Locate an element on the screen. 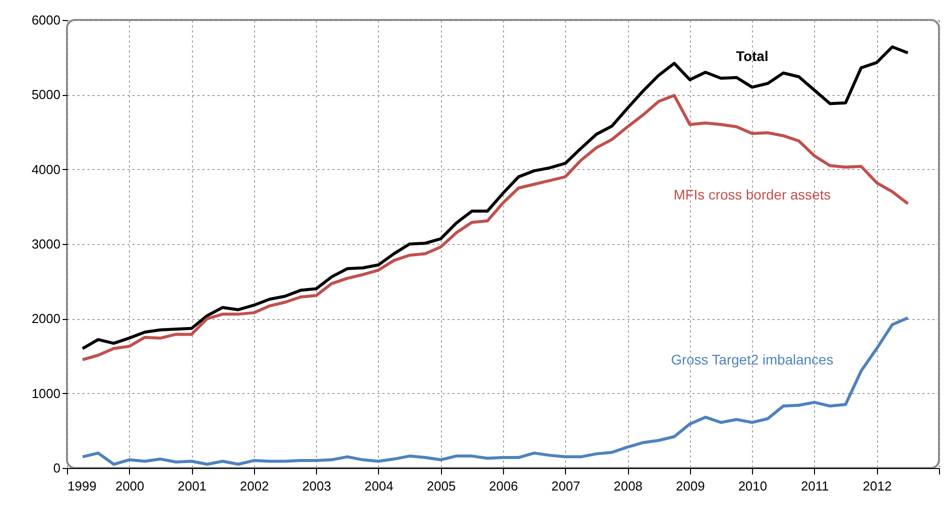 The width and height of the screenshot is (946, 529). y-tick-label: 3000 is located at coordinates (46, 244).